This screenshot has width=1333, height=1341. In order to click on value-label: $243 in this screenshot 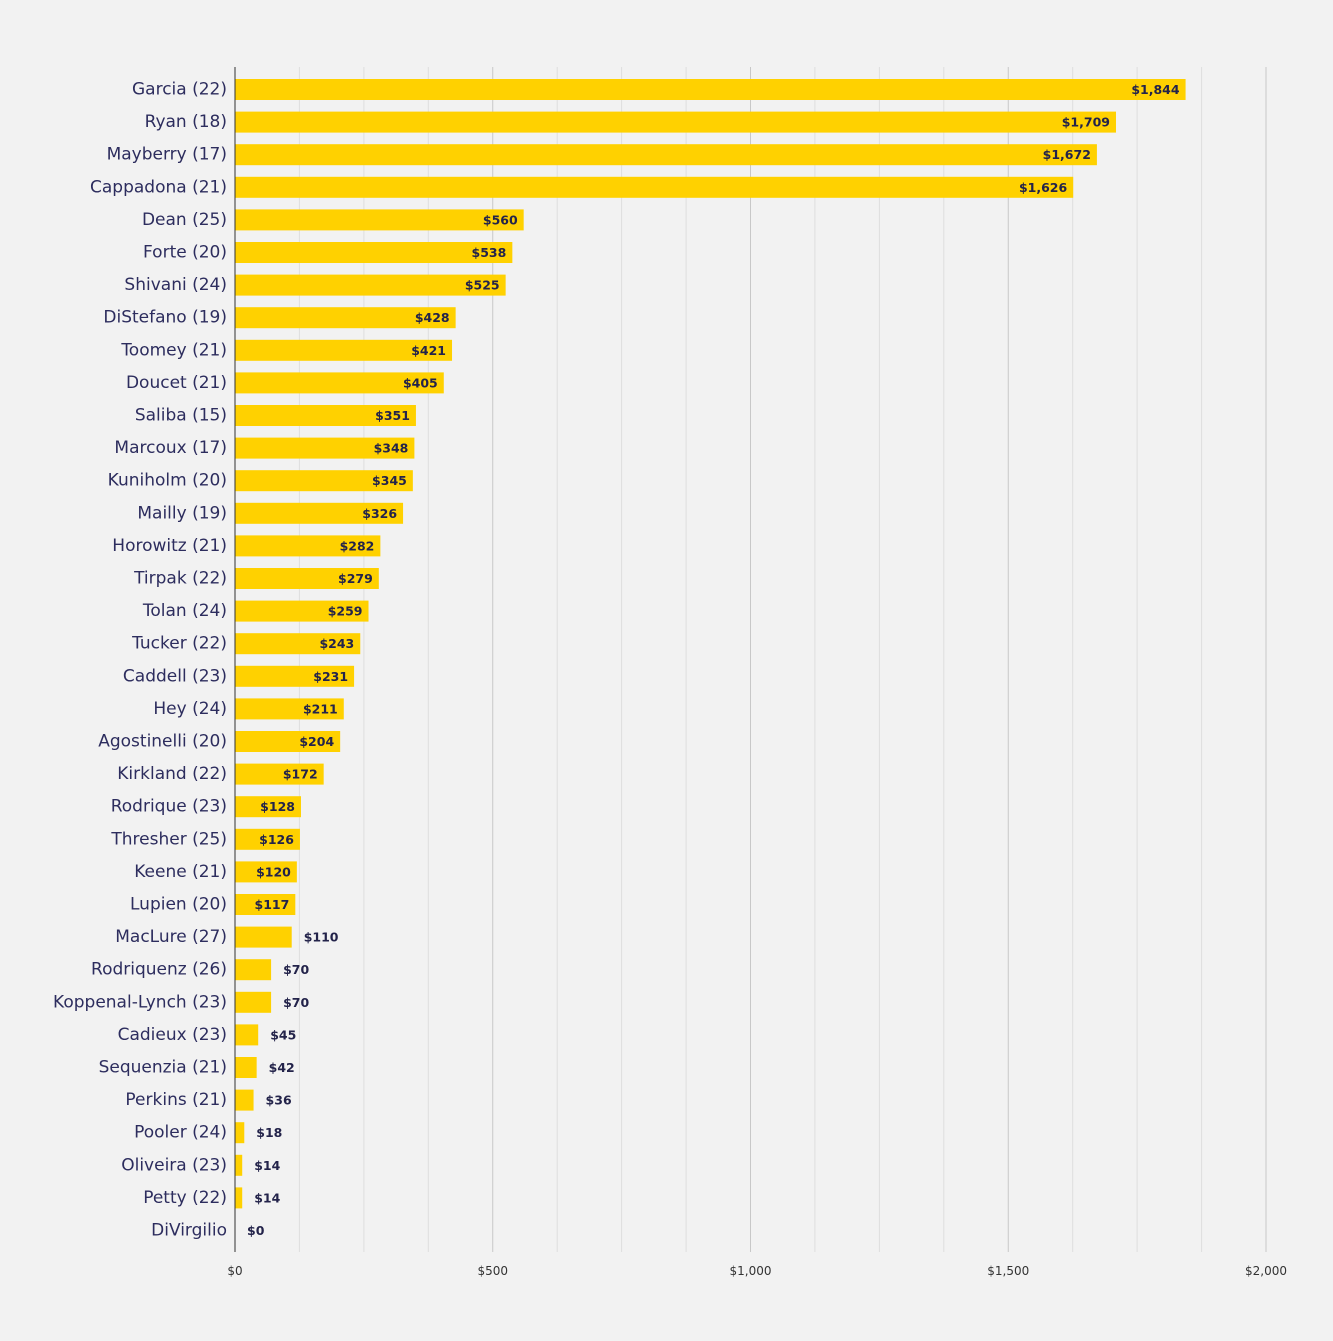, I will do `click(336, 643)`.